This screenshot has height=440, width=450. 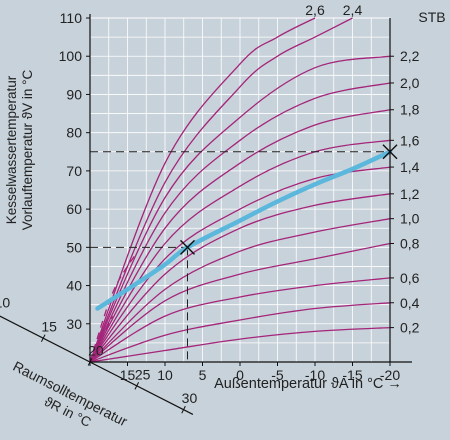 What do you see at coordinates (74, 209) in the screenshot?
I see `y-tick-label: 60` at bounding box center [74, 209].